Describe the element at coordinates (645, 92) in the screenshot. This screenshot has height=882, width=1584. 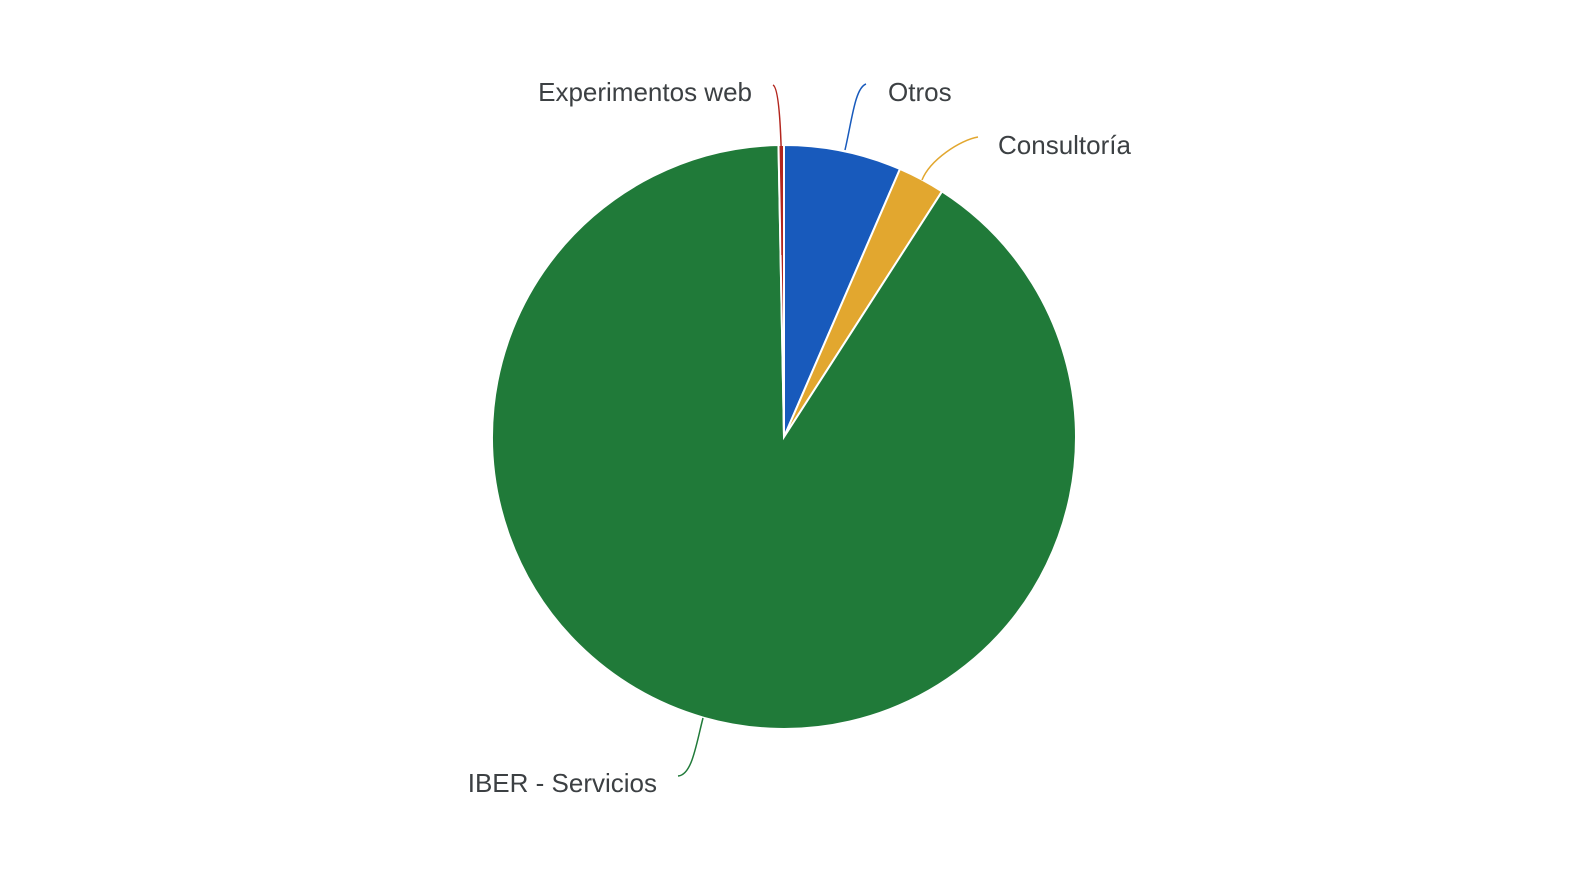
I see `slice-label: Experimentos web` at that location.